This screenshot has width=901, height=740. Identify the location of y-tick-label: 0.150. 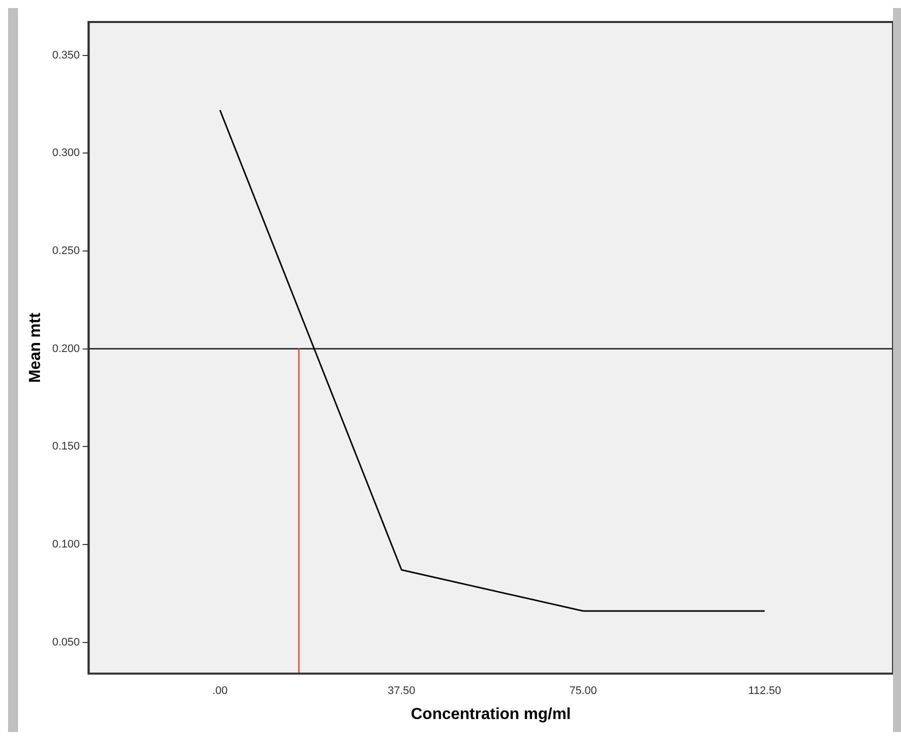
(66, 446).